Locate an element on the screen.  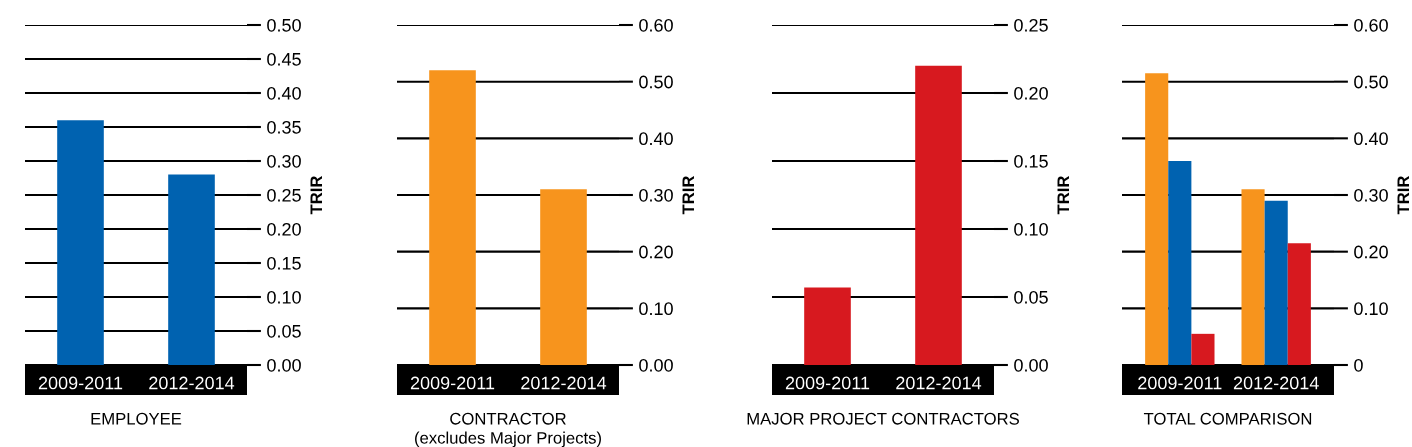
x-axis-title: EMPLOYEE is located at coordinates (136, 418).